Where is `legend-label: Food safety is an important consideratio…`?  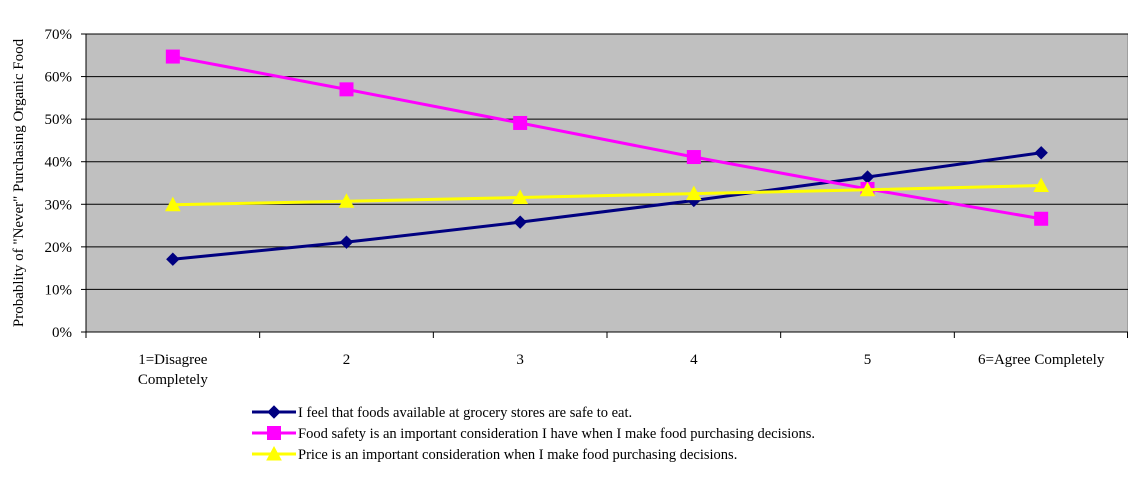
legend-label: Food safety is an important consideratio… is located at coordinates (556, 434).